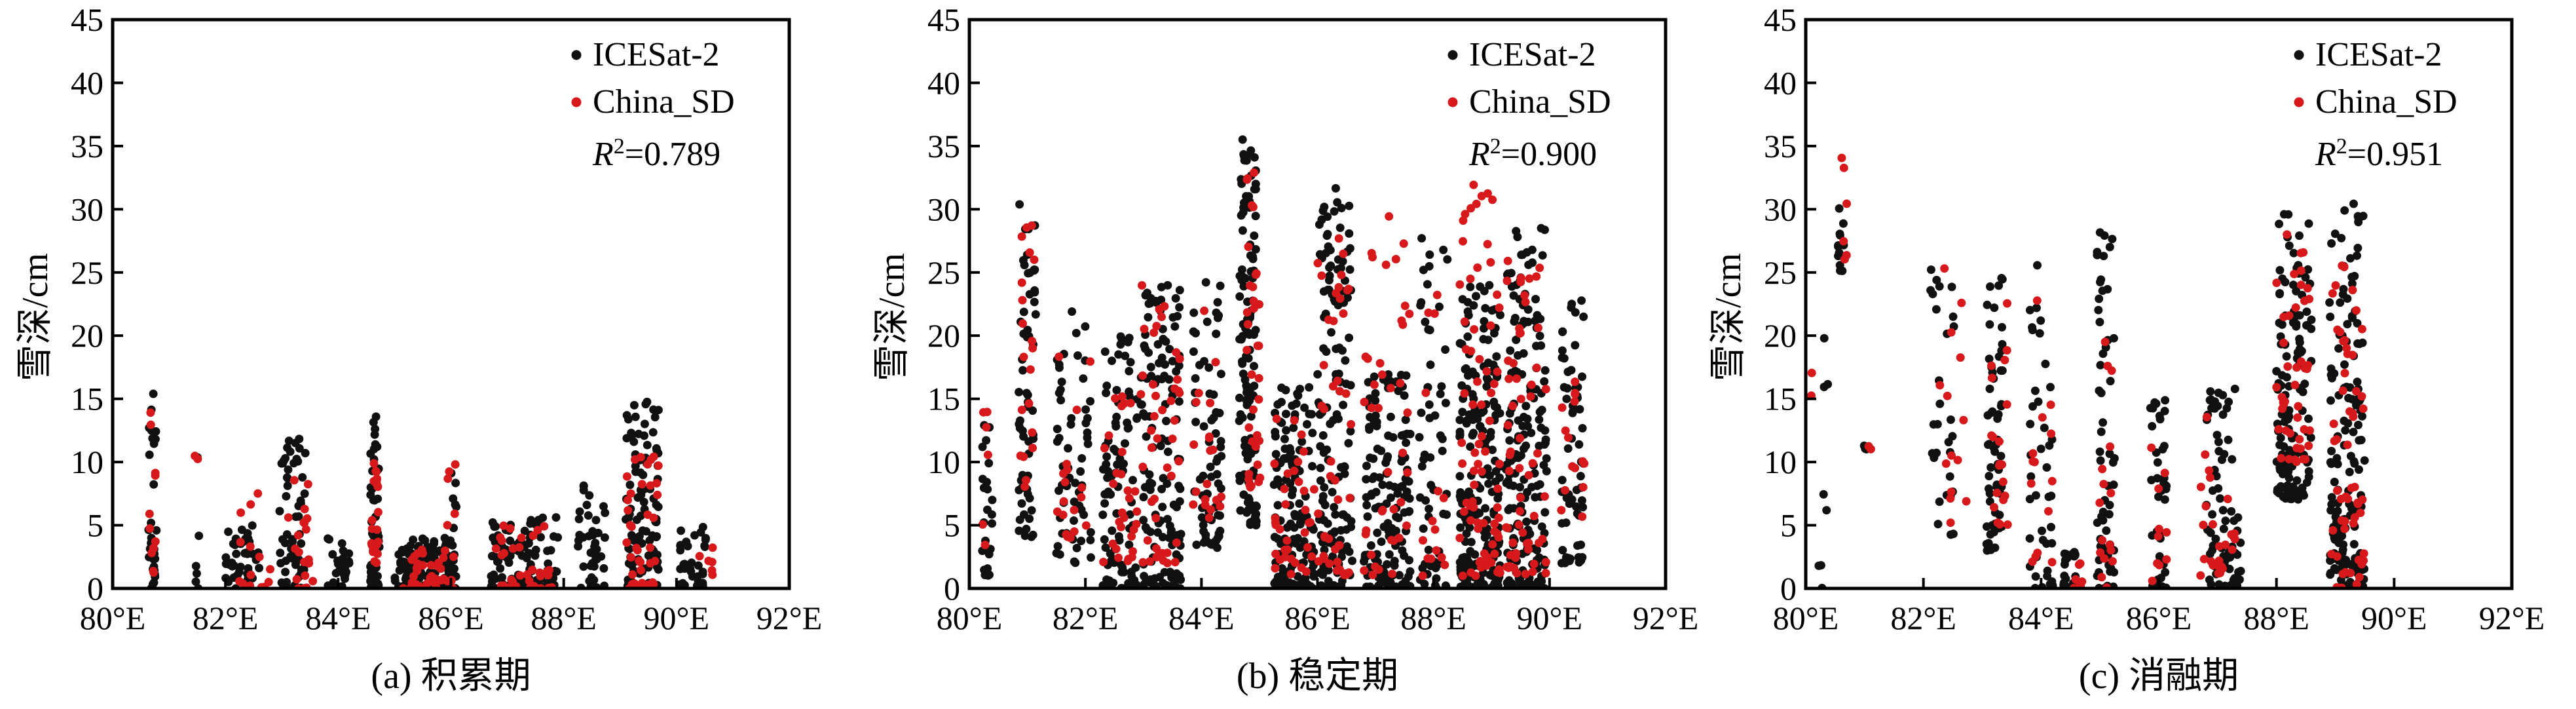 Image resolution: width=2576 pixels, height=709 pixels. What do you see at coordinates (952, 525) in the screenshot?
I see `y-tick-label: 5` at bounding box center [952, 525].